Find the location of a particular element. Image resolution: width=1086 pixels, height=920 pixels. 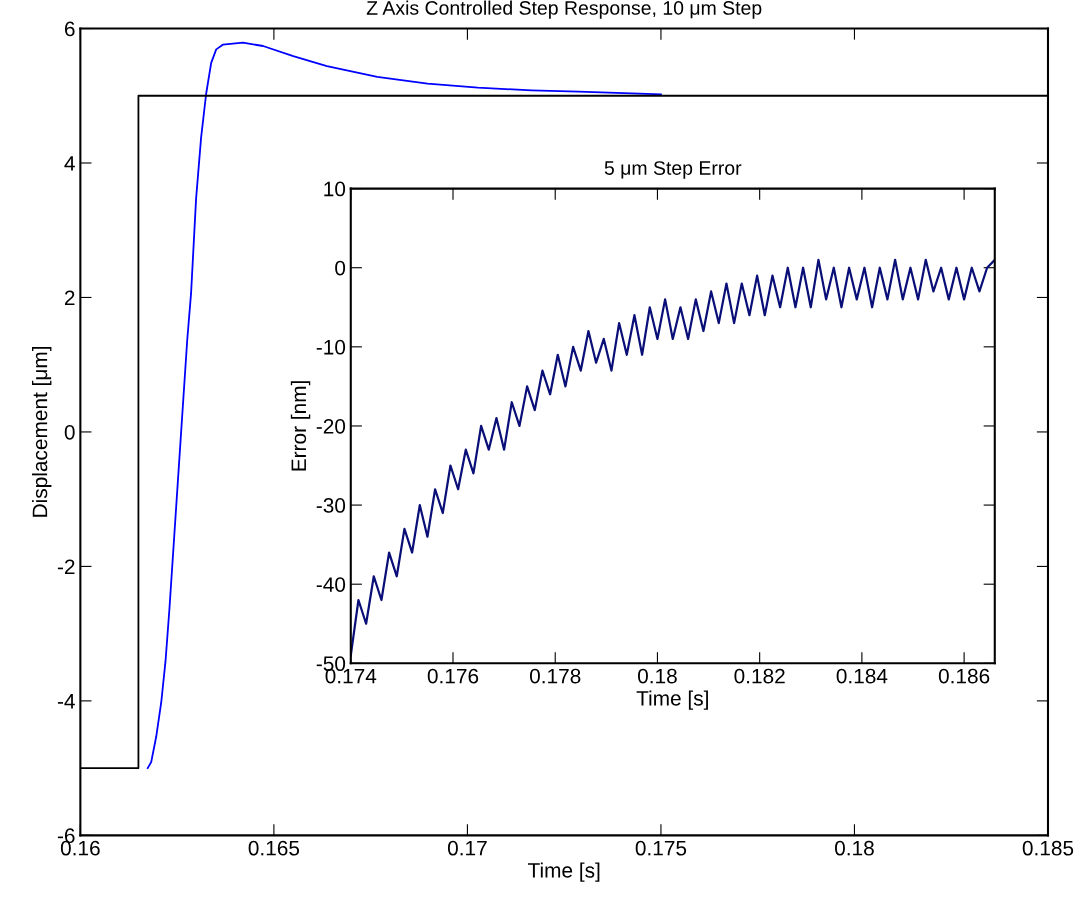

y-tick-label: 4 is located at coordinates (69, 163).